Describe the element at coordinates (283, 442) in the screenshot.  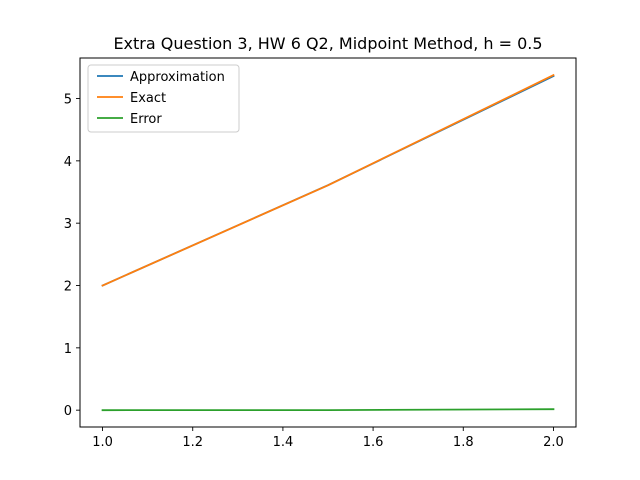
I see `x-tick-label: 1.4` at that location.